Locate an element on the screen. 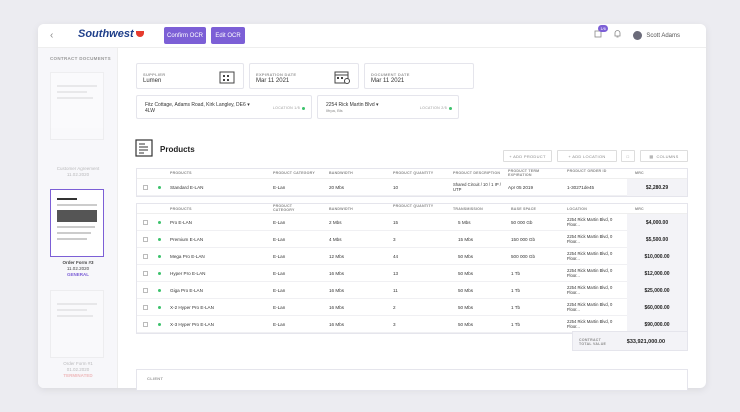  supplier-label: SUPPLIER is located at coordinates (154, 74).